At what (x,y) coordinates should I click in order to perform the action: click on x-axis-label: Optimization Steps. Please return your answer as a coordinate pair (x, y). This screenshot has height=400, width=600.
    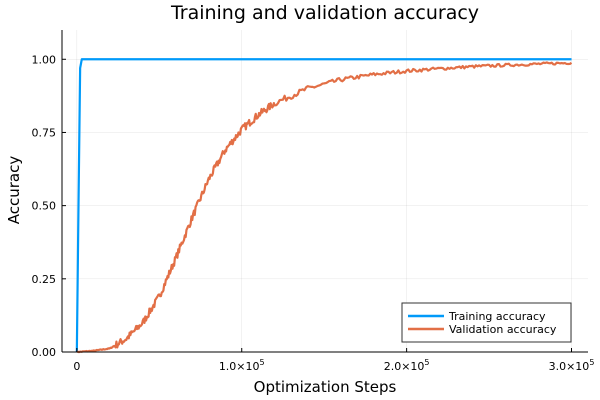
    Looking at the image, I should click on (325, 387).